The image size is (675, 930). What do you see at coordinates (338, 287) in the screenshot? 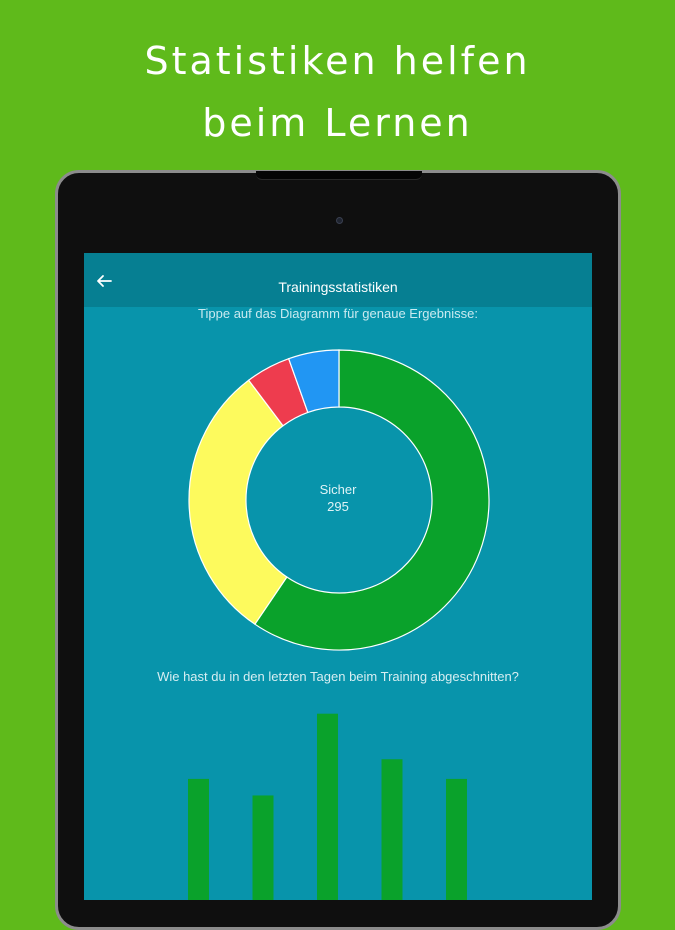
I see `page-title: Trainingsstatistiken` at bounding box center [338, 287].